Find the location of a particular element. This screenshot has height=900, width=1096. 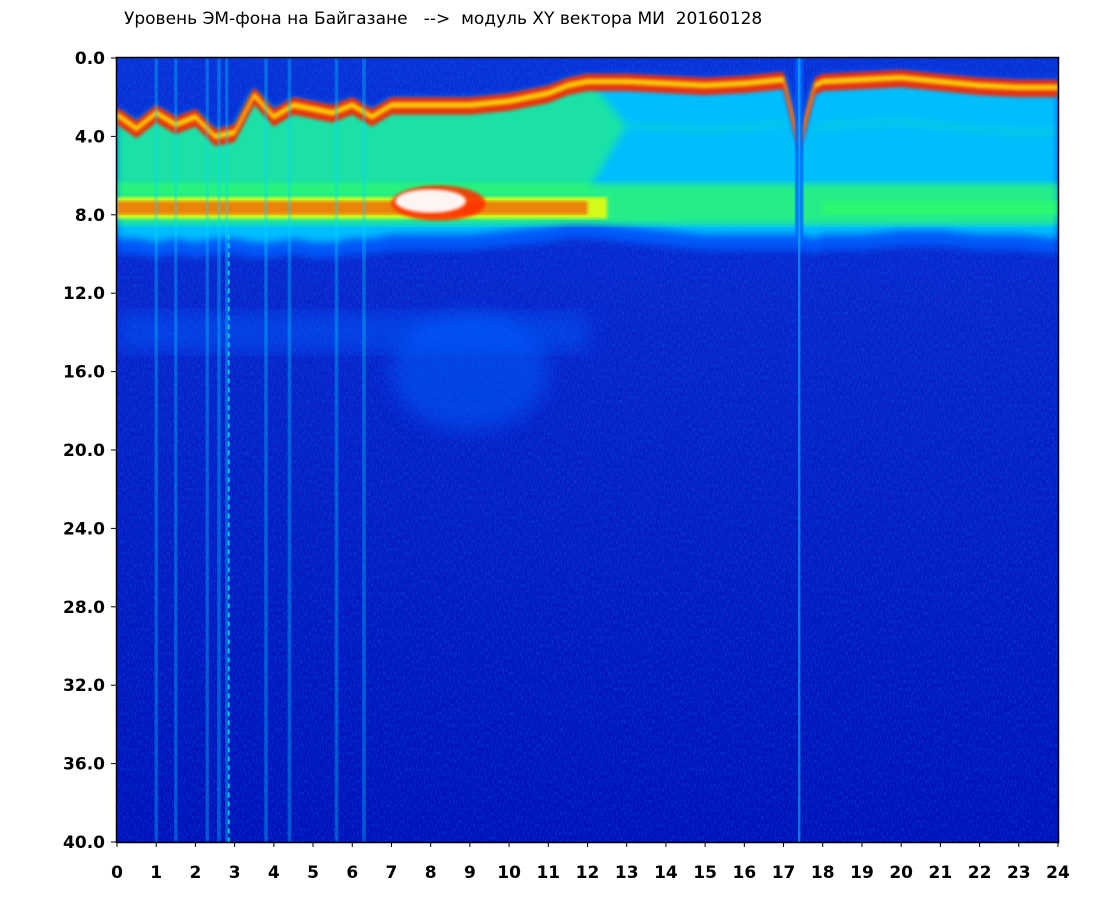

y-tick-label: 0.0 is located at coordinates (90, 59).